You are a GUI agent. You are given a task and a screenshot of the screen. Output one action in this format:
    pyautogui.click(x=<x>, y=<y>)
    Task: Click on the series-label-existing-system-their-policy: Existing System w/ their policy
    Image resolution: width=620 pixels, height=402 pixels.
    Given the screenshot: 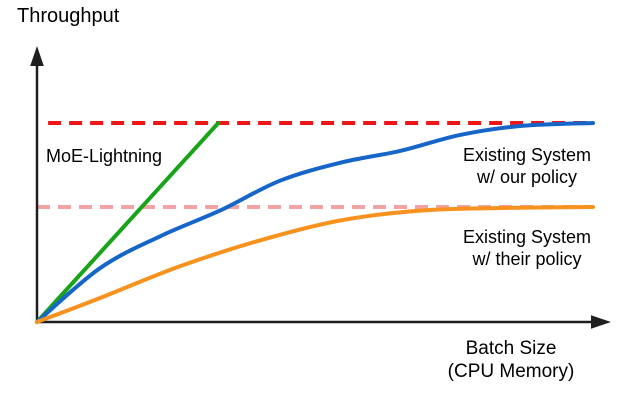 What is the action you would take?
    pyautogui.click(x=527, y=248)
    